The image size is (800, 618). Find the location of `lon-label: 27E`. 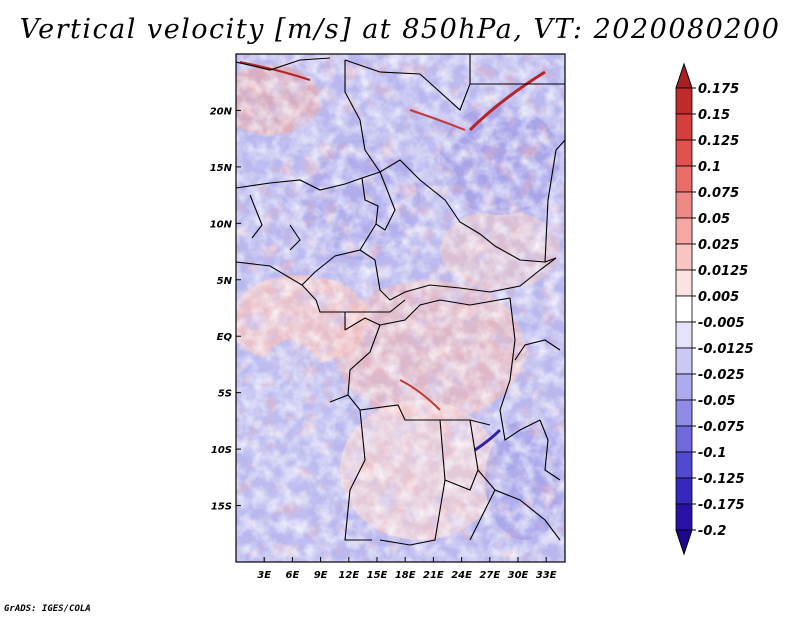

lon-label: 27E is located at coordinates (489, 575).